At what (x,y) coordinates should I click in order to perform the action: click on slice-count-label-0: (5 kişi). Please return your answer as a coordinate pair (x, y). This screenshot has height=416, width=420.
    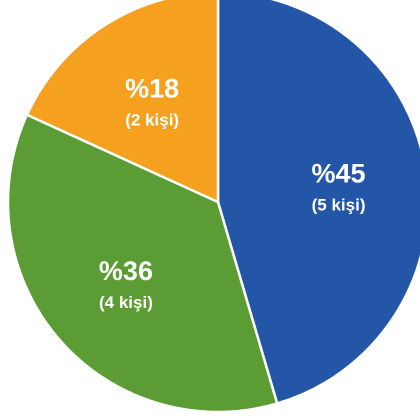
    Looking at the image, I should click on (339, 205).